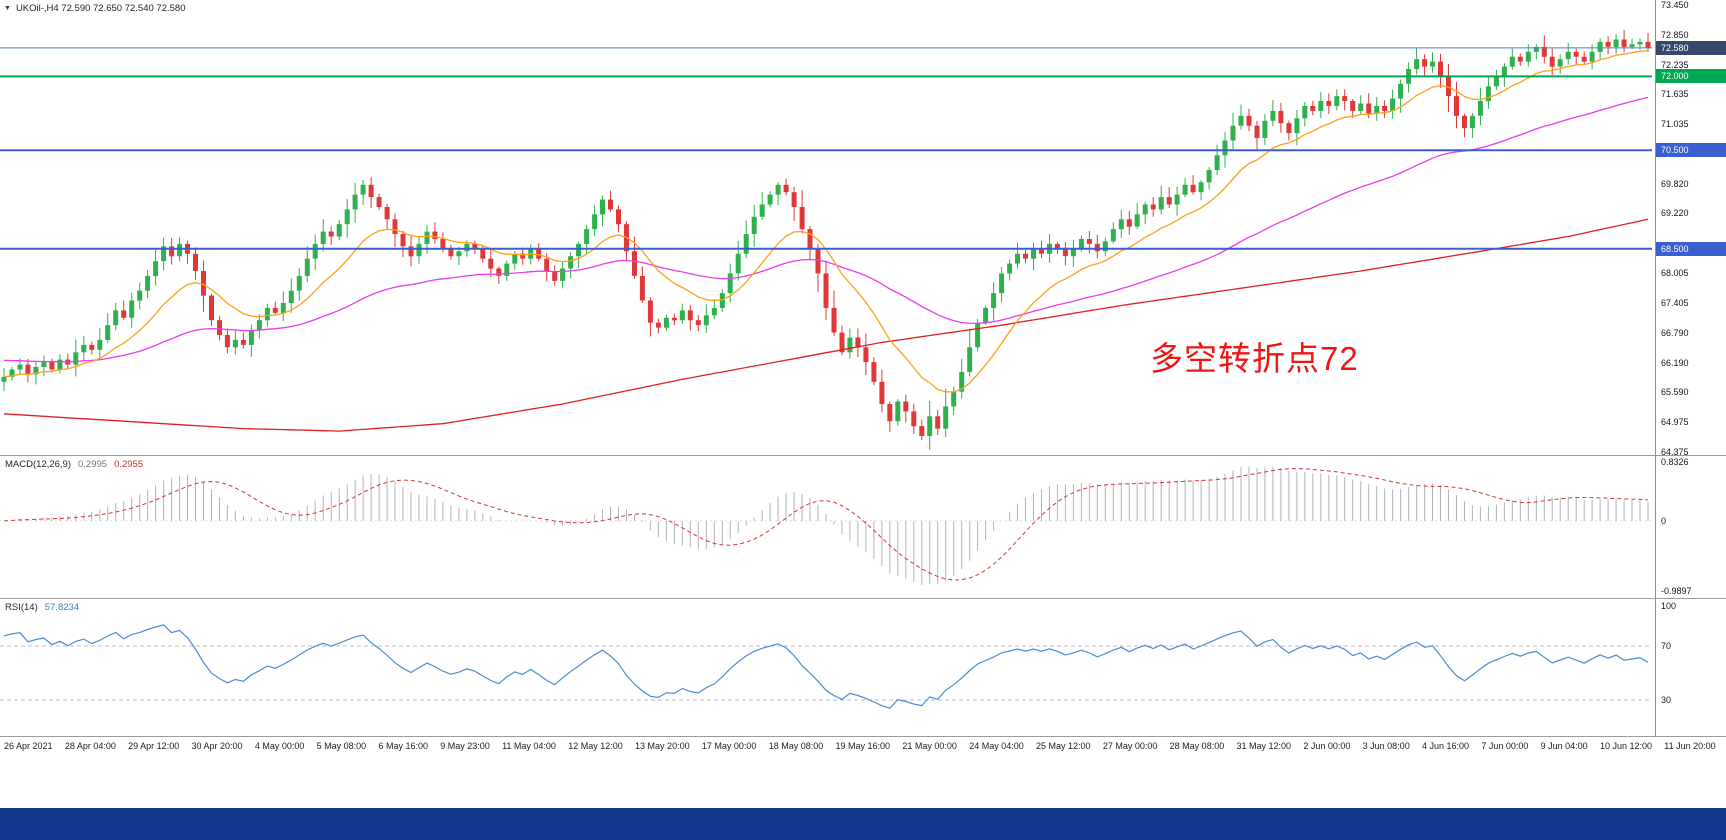 The width and height of the screenshot is (1726, 840). I want to click on price-tick: 65.590, so click(1675, 392).